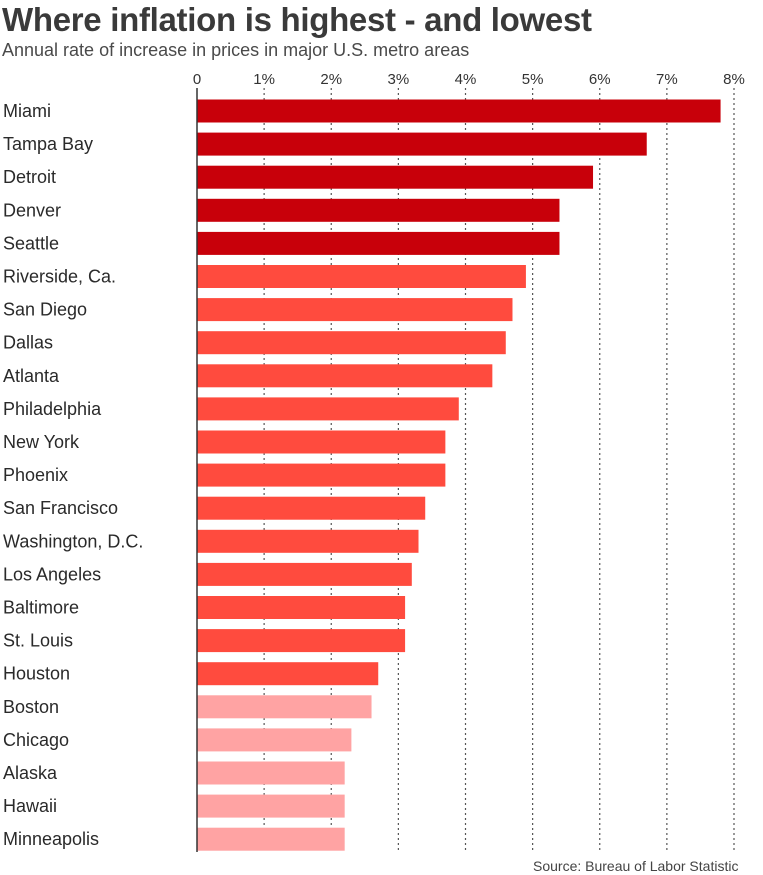  What do you see at coordinates (27, 111) in the screenshot?
I see `category-label: Miami` at bounding box center [27, 111].